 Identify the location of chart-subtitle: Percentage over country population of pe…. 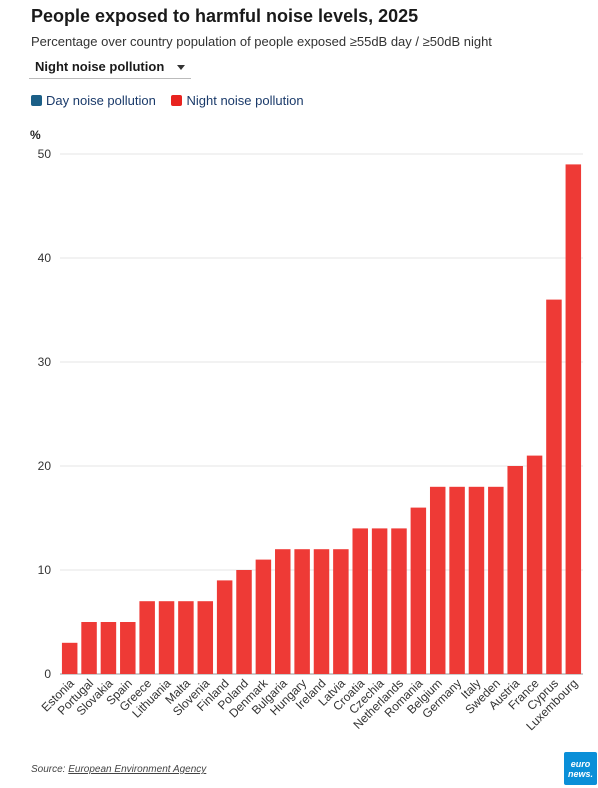
(261, 41).